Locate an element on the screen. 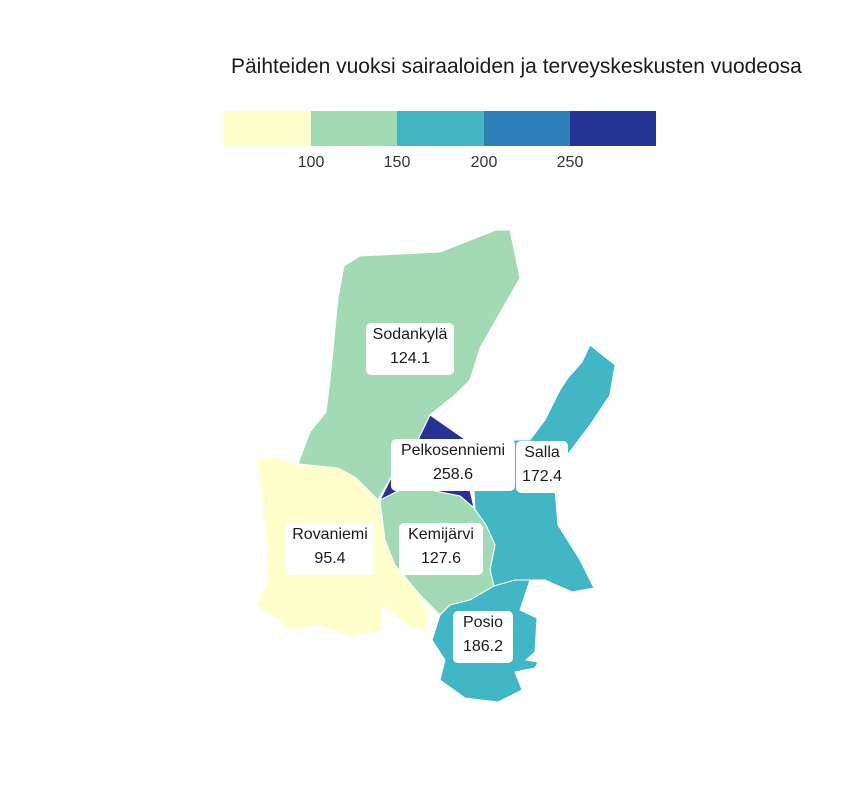  label-pelkosenniemi: Pelkosenniemi 258.6 is located at coordinates (453, 465).